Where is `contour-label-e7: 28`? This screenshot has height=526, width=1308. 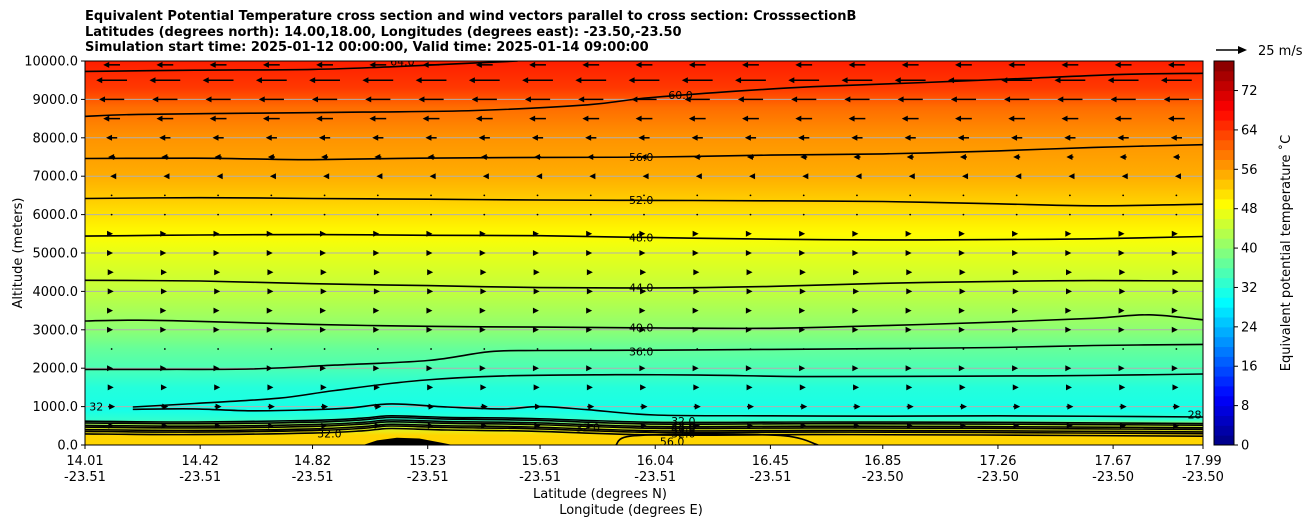
contour-label-e7: 28 is located at coordinates (1195, 414).